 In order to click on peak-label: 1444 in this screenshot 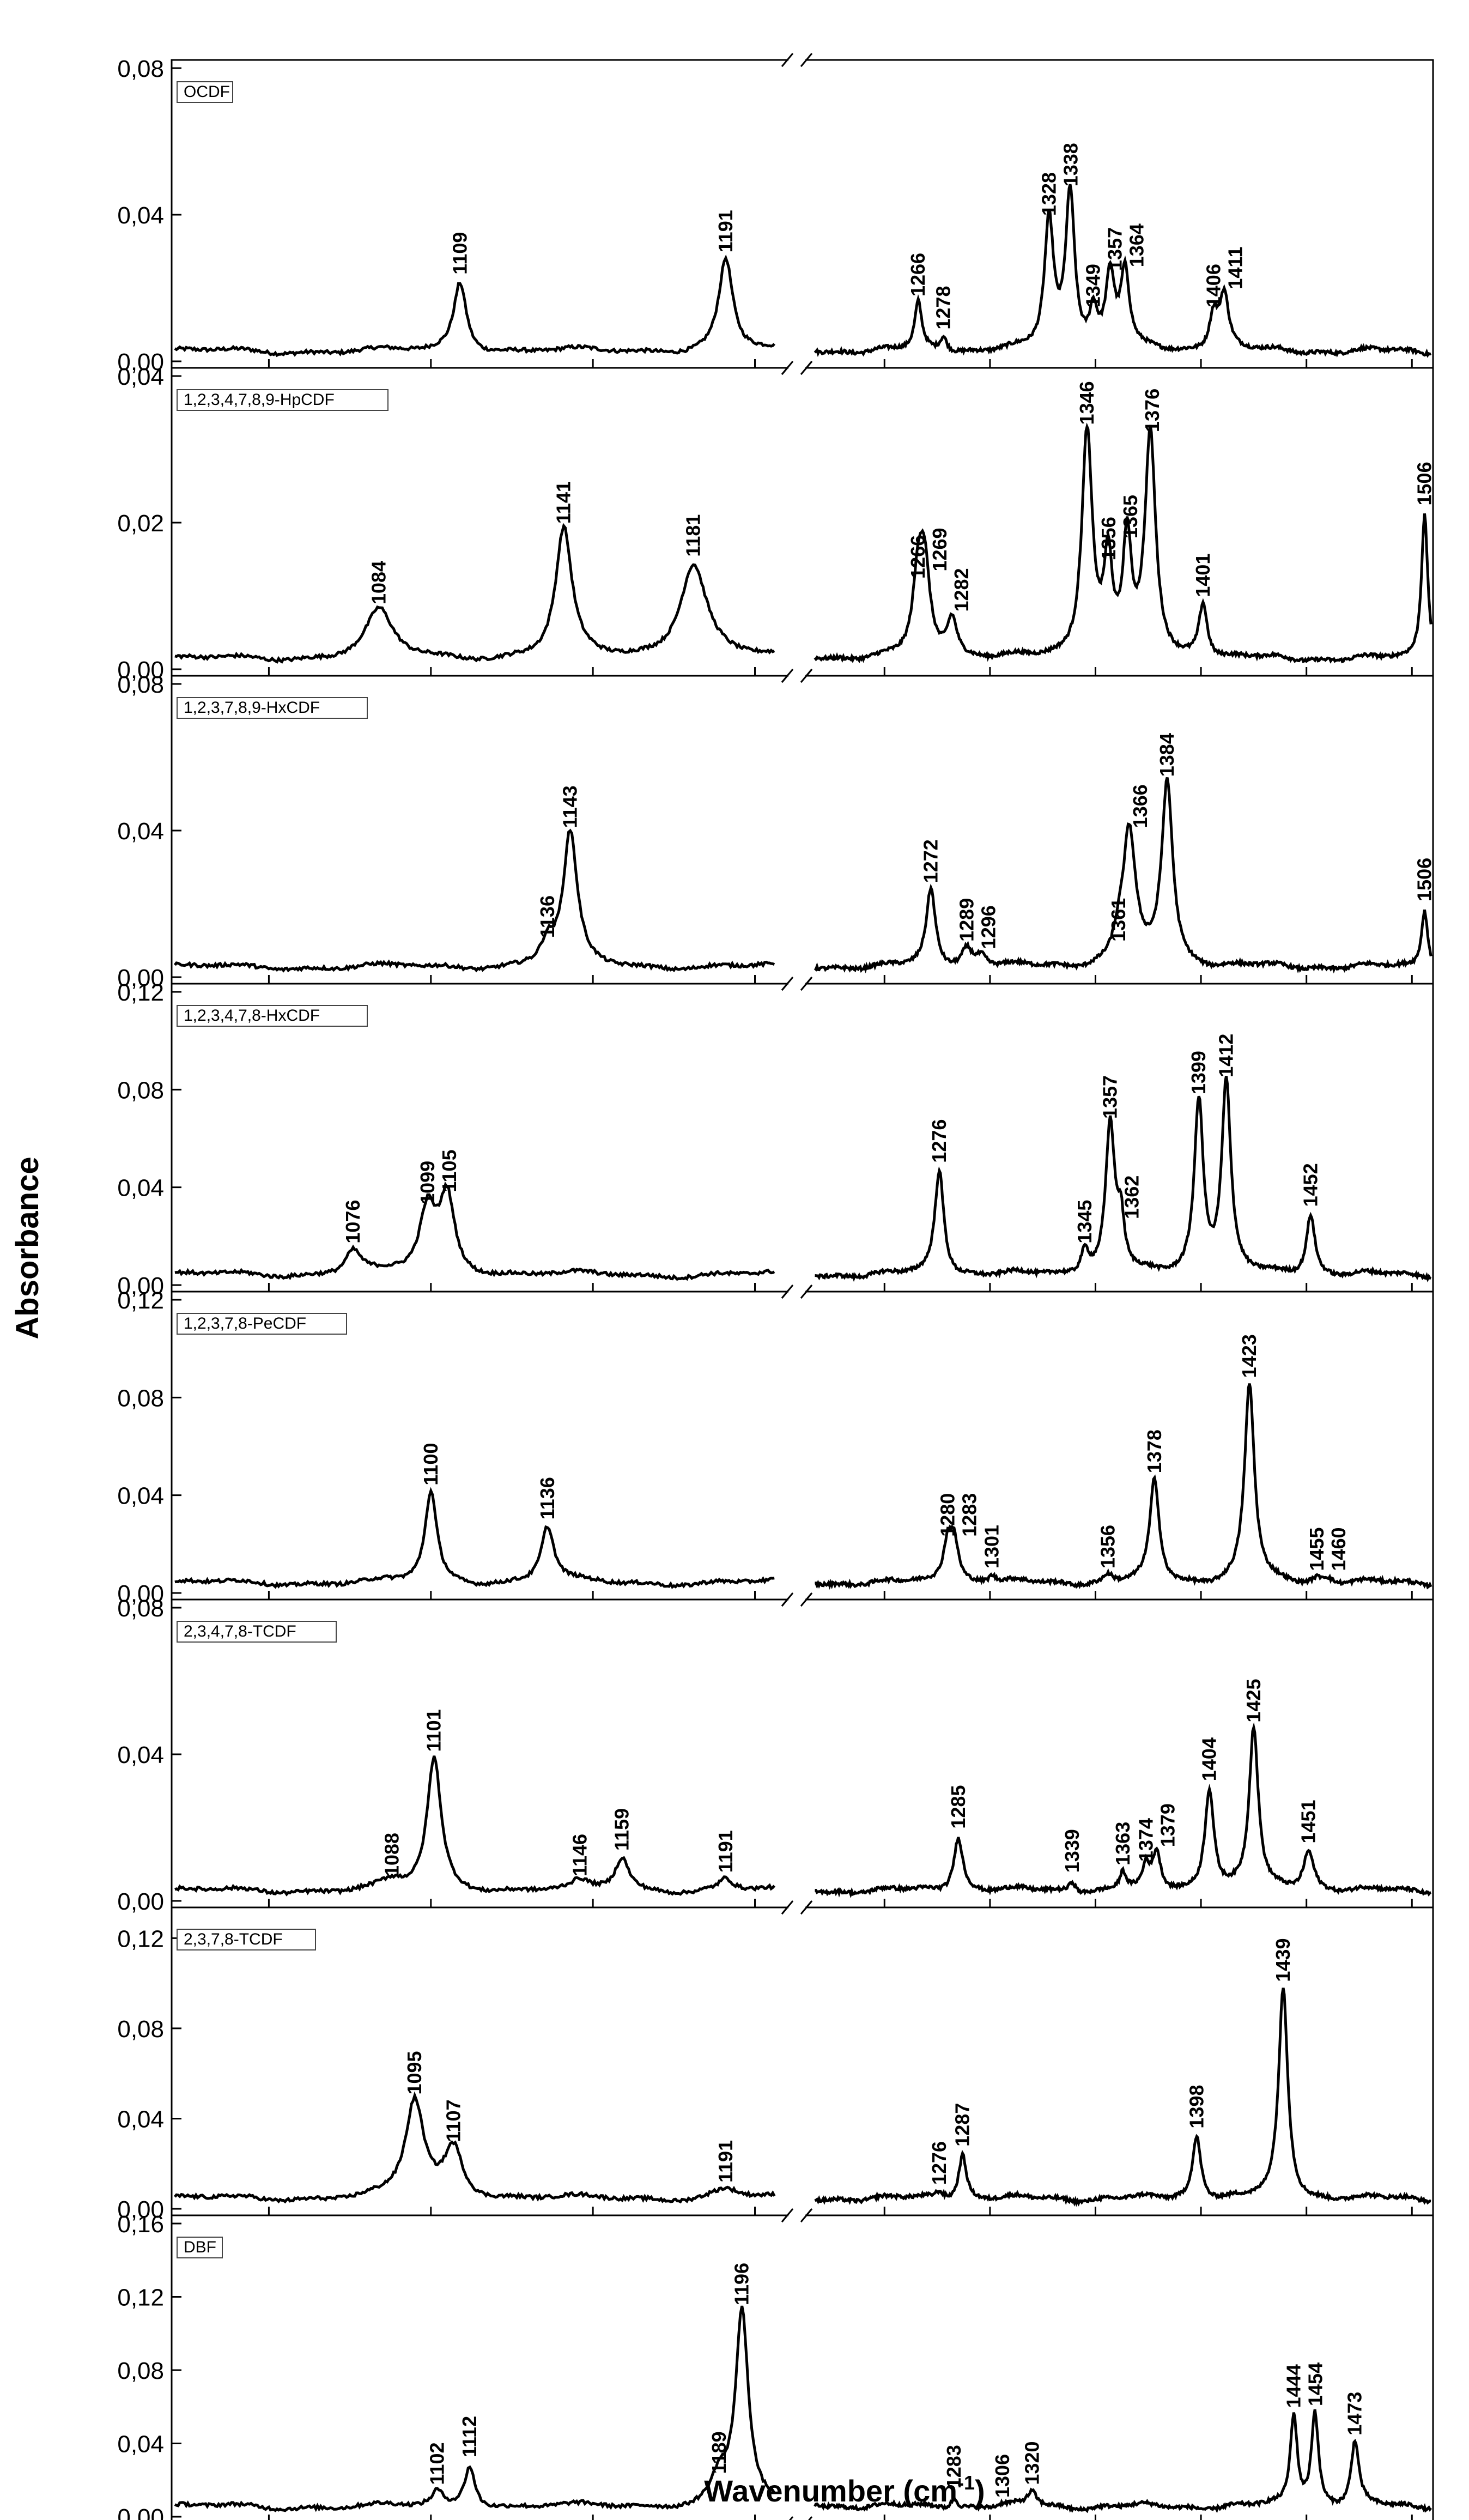, I will do `click(1293, 2386)`.